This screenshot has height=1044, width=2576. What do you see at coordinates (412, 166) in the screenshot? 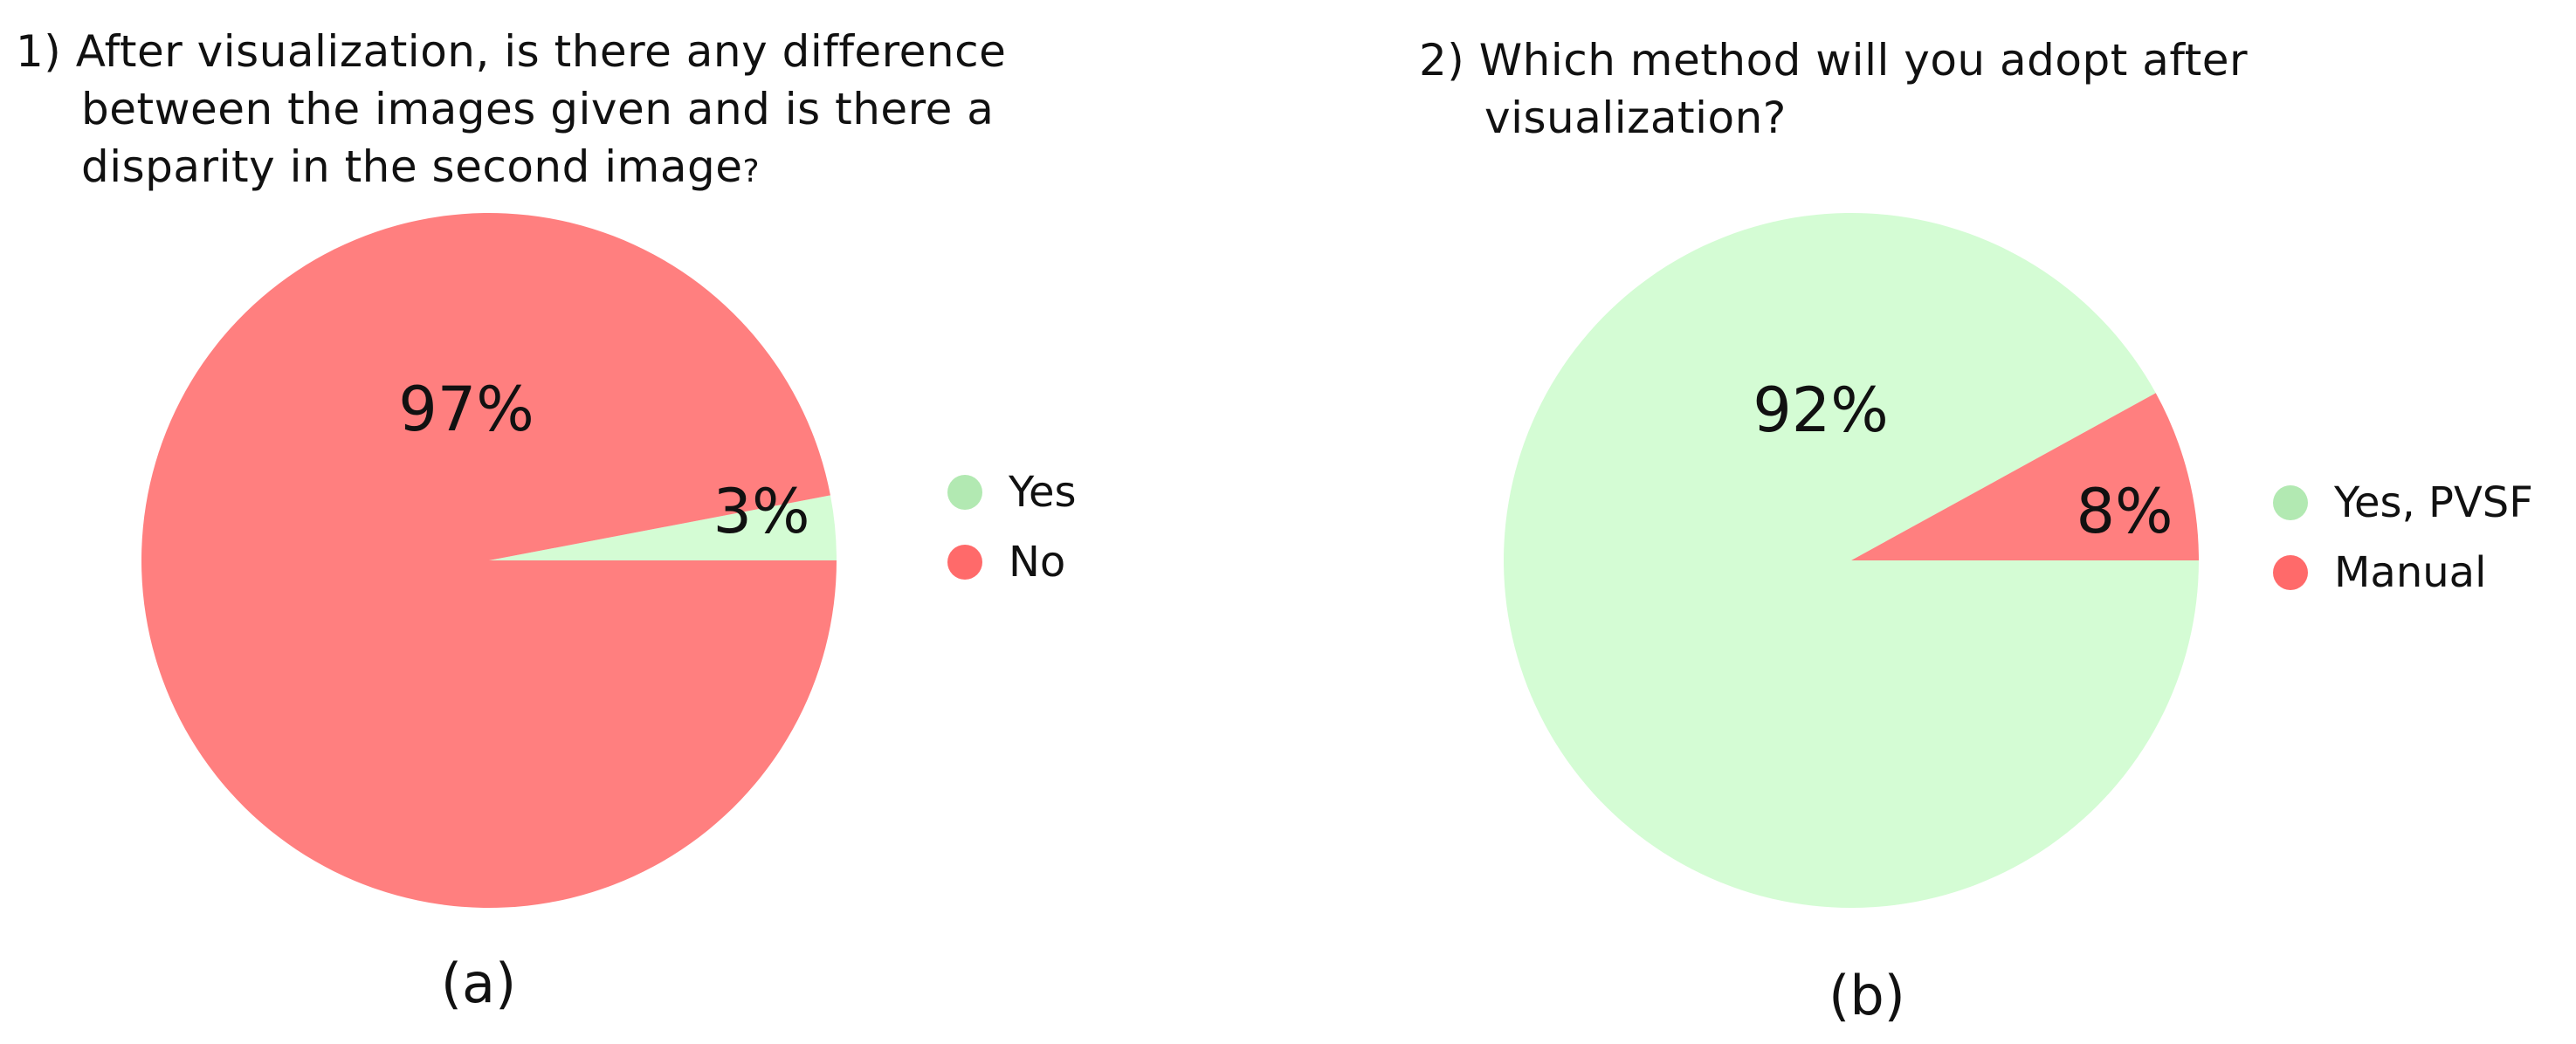
I see `chart-title-a-line-3-text: disparity in the second image` at bounding box center [412, 166].